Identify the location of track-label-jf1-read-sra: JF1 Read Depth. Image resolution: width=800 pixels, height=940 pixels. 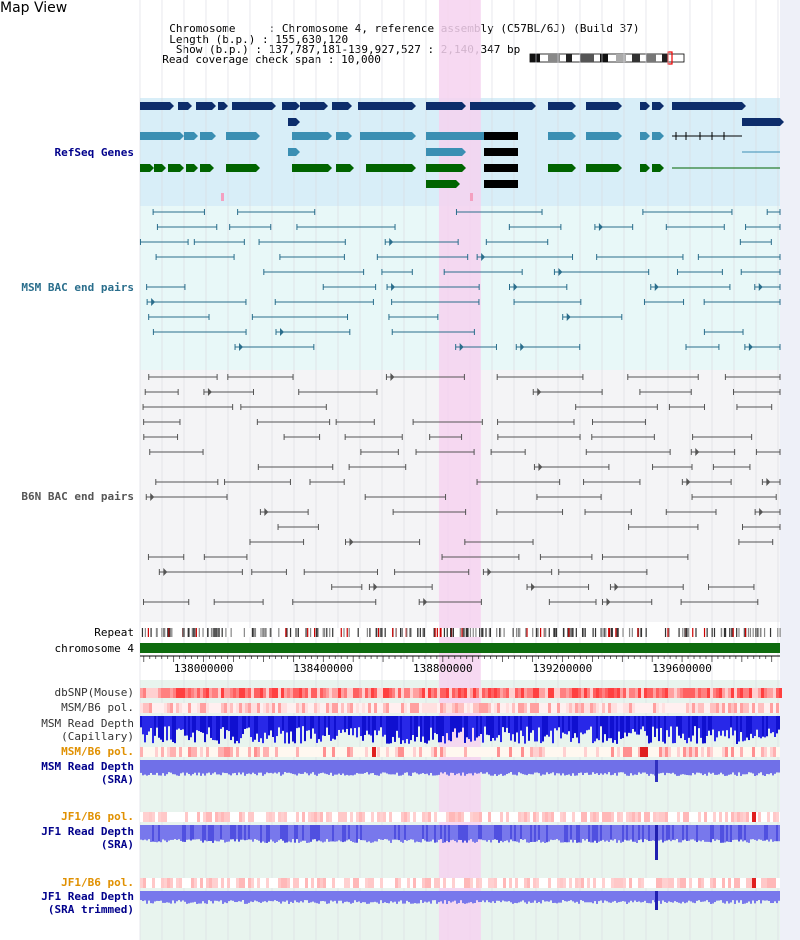
(87, 831).